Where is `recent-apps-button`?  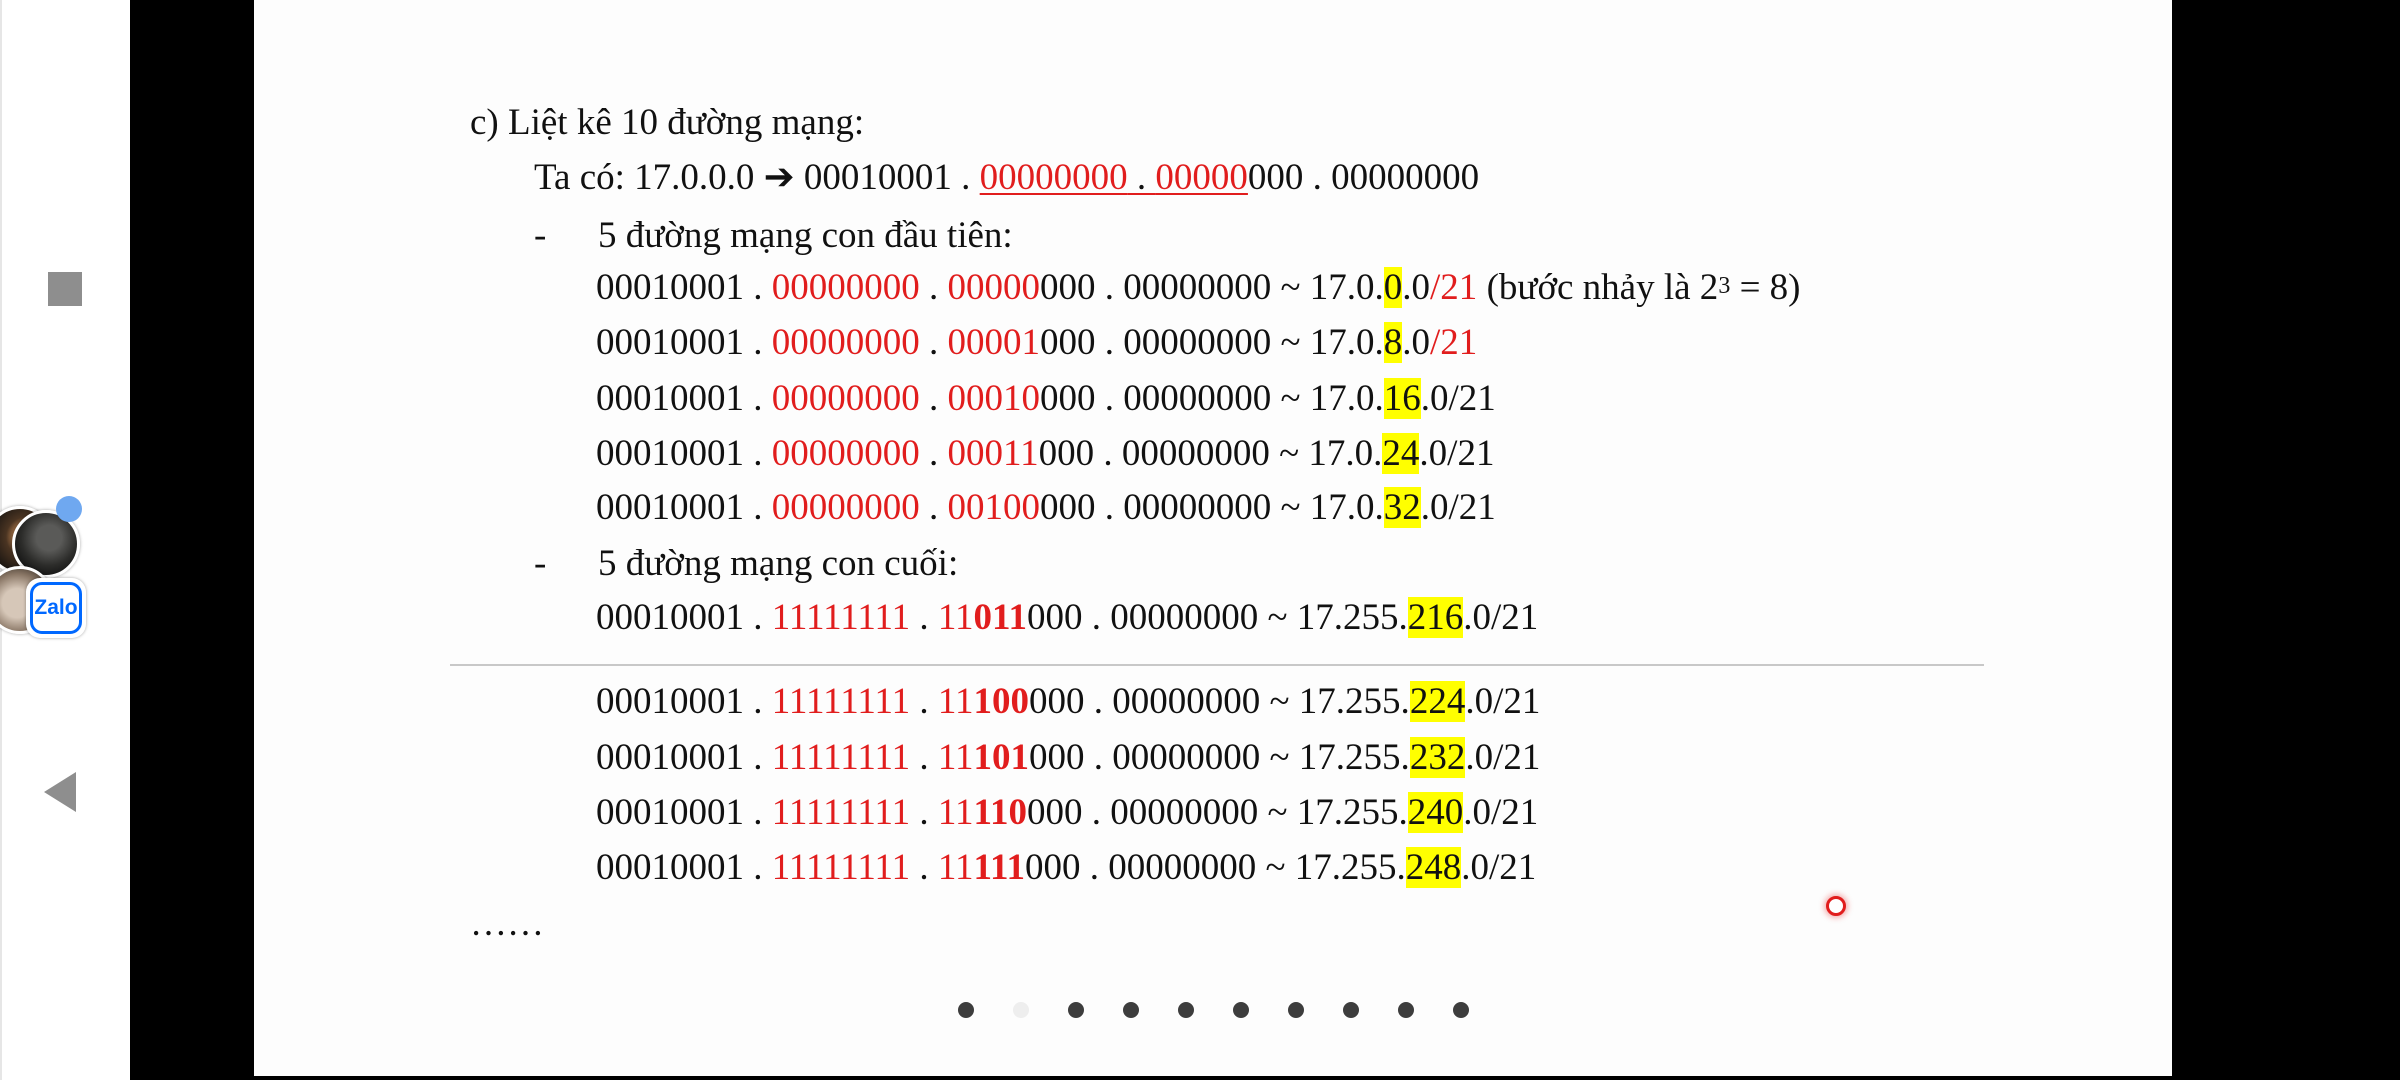
recent-apps-button is located at coordinates (65, 289).